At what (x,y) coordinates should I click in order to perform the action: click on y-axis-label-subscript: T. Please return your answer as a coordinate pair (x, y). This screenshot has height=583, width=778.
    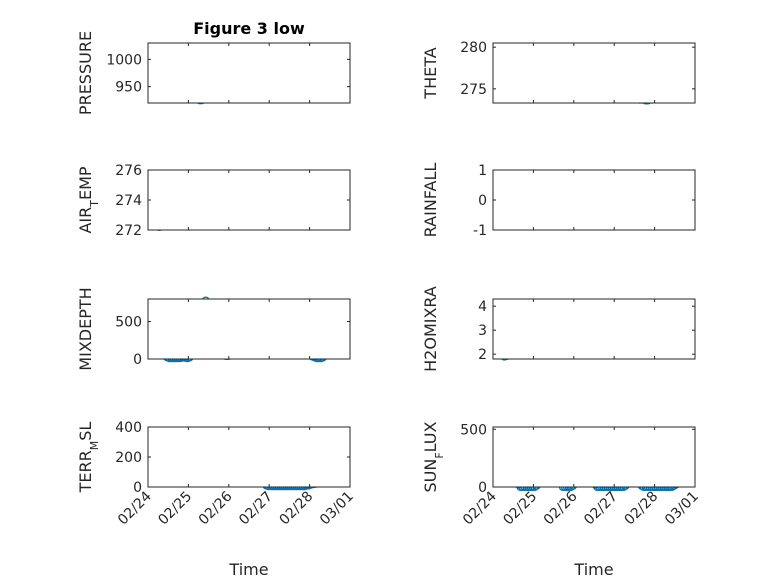
    Looking at the image, I should click on (94, 204).